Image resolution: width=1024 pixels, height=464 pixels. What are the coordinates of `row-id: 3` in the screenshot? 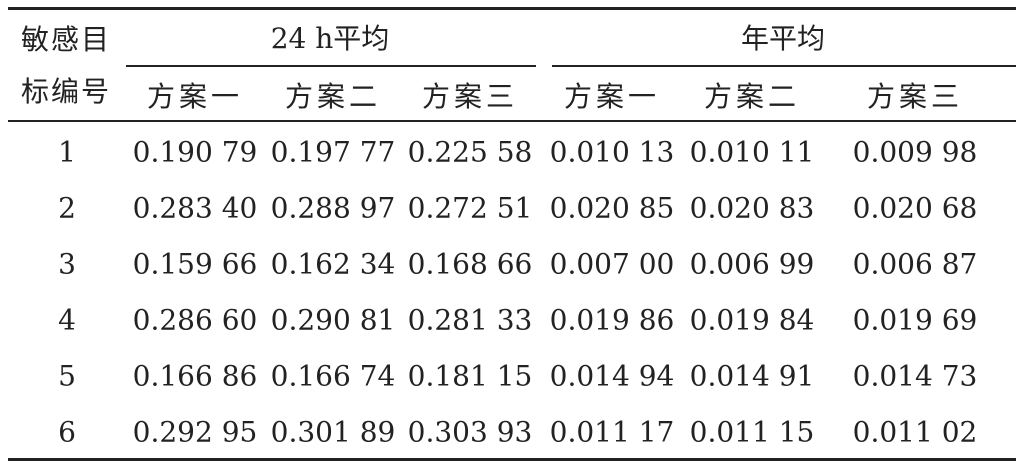 It's located at (67, 264).